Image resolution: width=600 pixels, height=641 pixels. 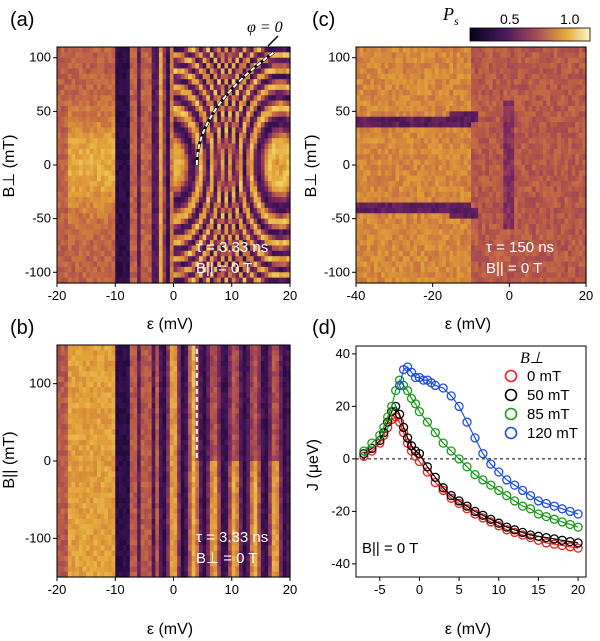 What do you see at coordinates (235, 108) in the screenshot?
I see `phi-zero-curve` at bounding box center [235, 108].